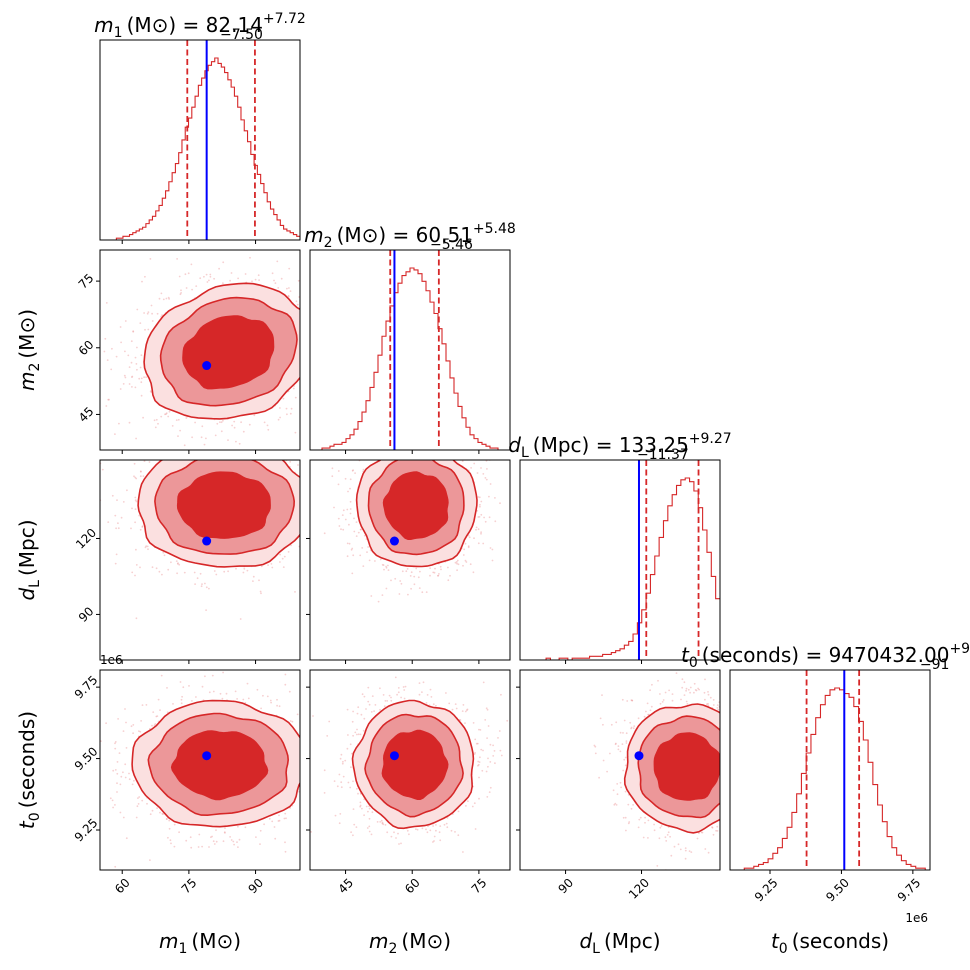 The height and width of the screenshot is (970, 970). Describe the element at coordinates (525, 453) in the screenshot. I see `title-subscript: L` at that location.